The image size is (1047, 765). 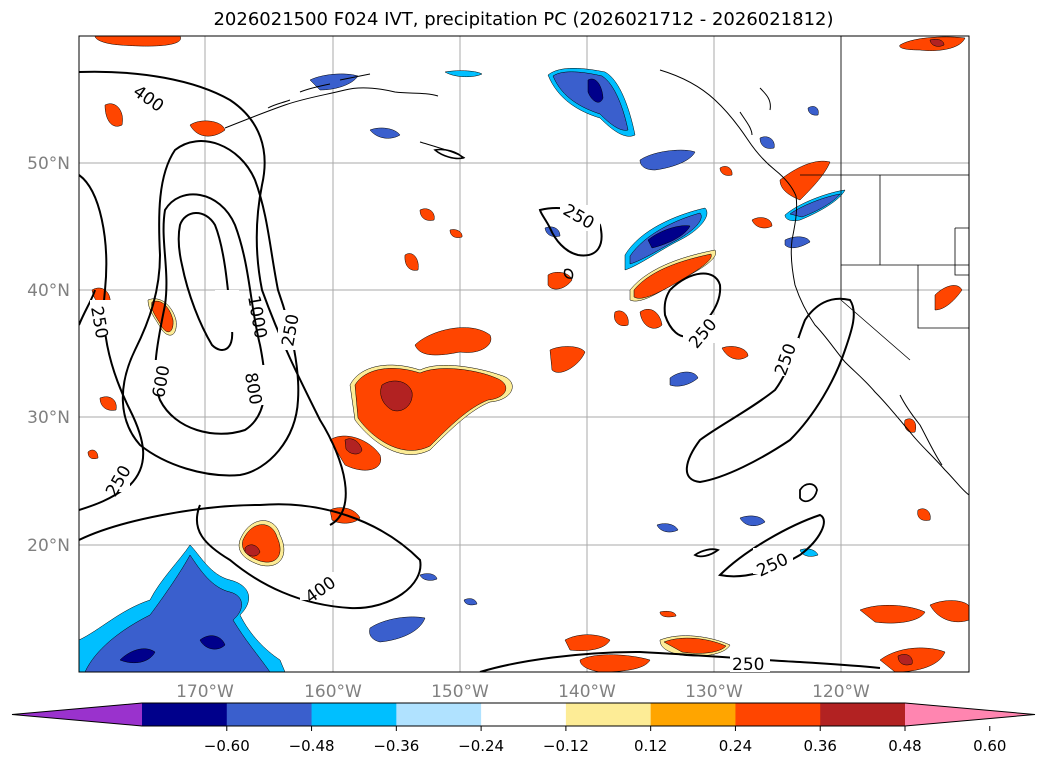 I want to click on colorbar-outline, so click(x=523, y=714).